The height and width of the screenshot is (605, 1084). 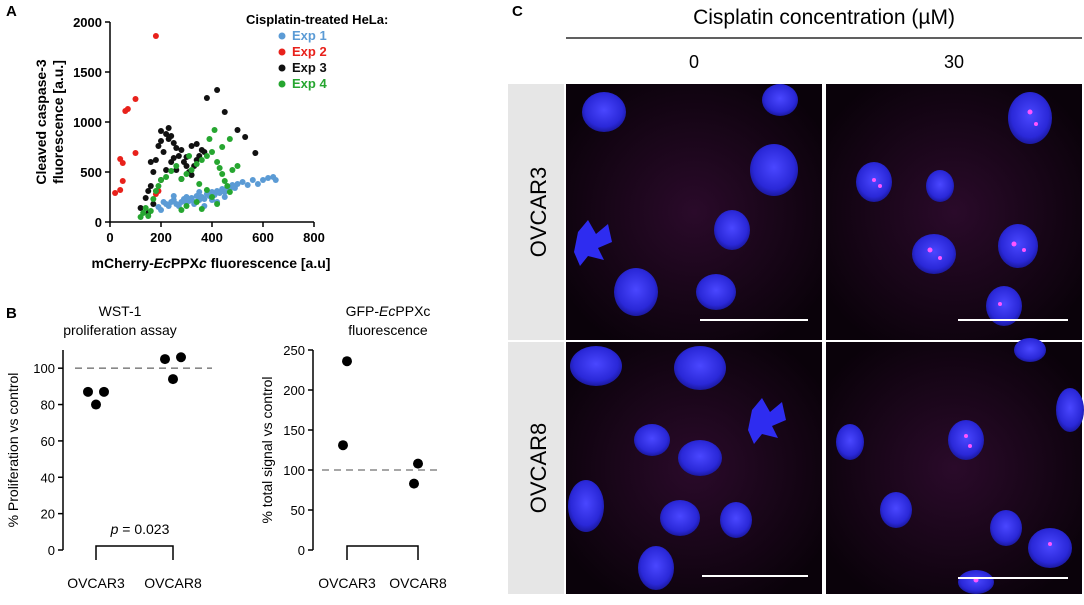 What do you see at coordinates (955, 466) in the screenshot?
I see `micrograph-ovcar8-30um` at bounding box center [955, 466].